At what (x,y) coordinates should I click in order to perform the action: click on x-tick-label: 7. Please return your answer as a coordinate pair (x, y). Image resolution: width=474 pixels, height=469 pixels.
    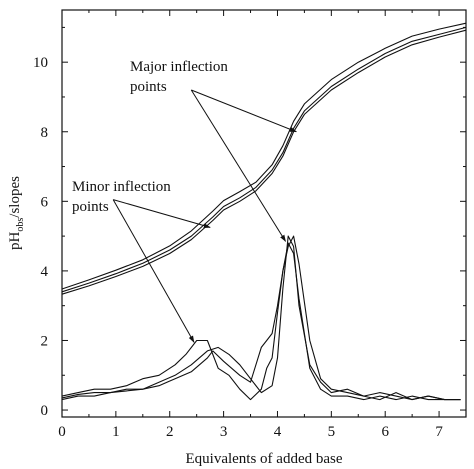
    Looking at the image, I should click on (439, 432).